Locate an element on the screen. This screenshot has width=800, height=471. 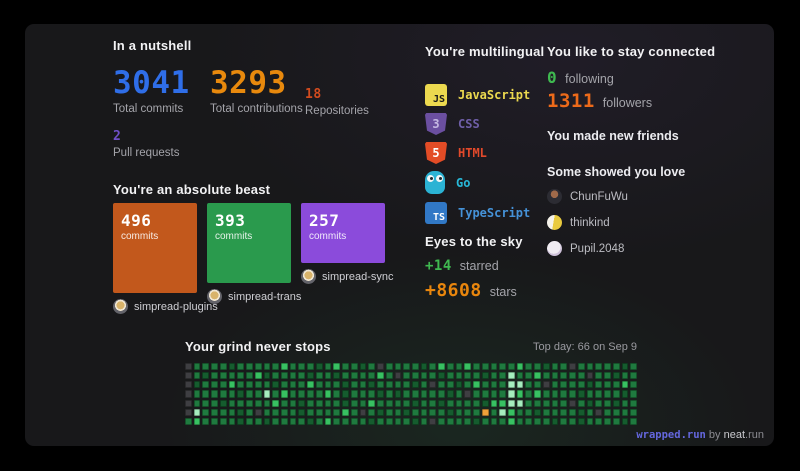
repo-name: simpread-trans is located at coordinates (265, 296).